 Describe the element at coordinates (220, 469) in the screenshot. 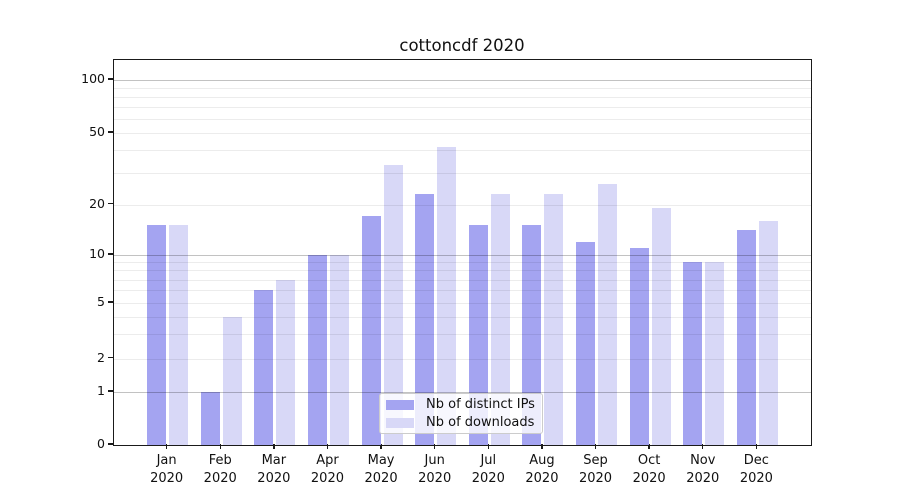

I see `x-tick-label-feb: Feb 2020` at that location.